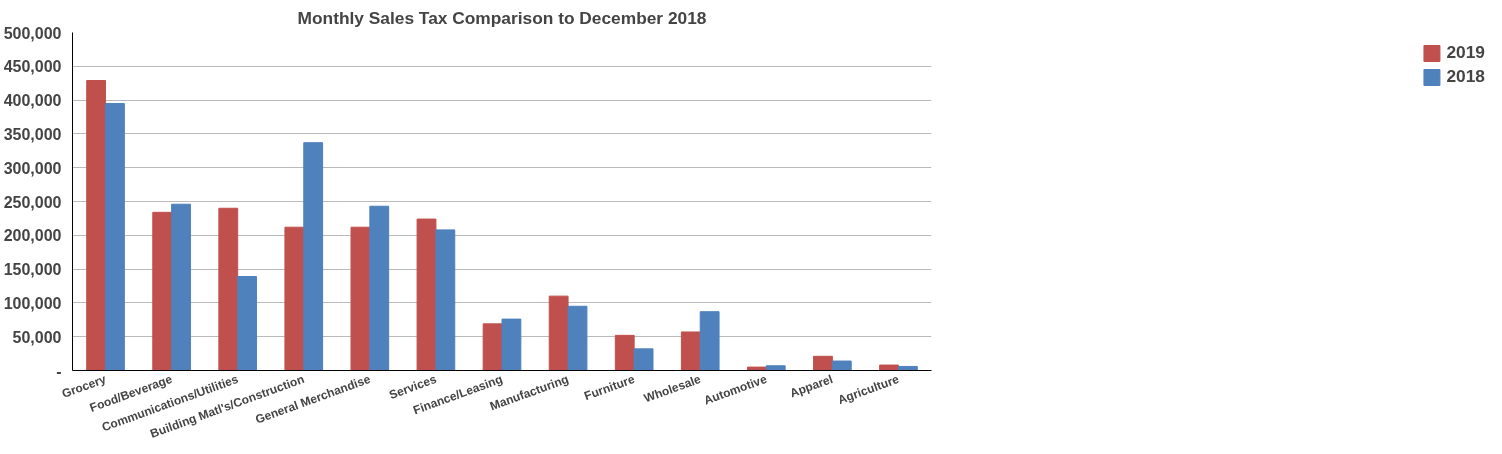  What do you see at coordinates (1465, 76) in the screenshot?
I see `legend-label: 2018` at bounding box center [1465, 76].